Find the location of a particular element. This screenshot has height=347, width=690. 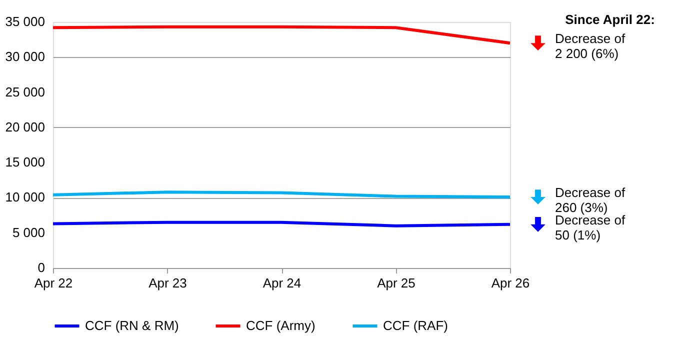

x-tick-label: Apr 22 is located at coordinates (53, 283).